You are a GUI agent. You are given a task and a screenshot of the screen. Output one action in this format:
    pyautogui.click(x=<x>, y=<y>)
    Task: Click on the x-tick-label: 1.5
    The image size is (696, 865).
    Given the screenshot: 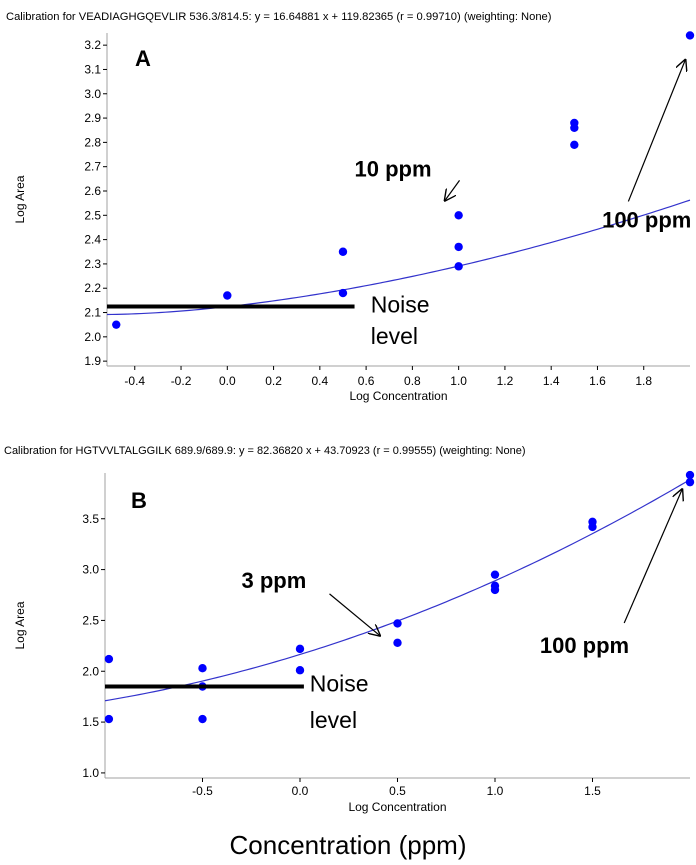 What is the action you would take?
    pyautogui.click(x=592, y=791)
    